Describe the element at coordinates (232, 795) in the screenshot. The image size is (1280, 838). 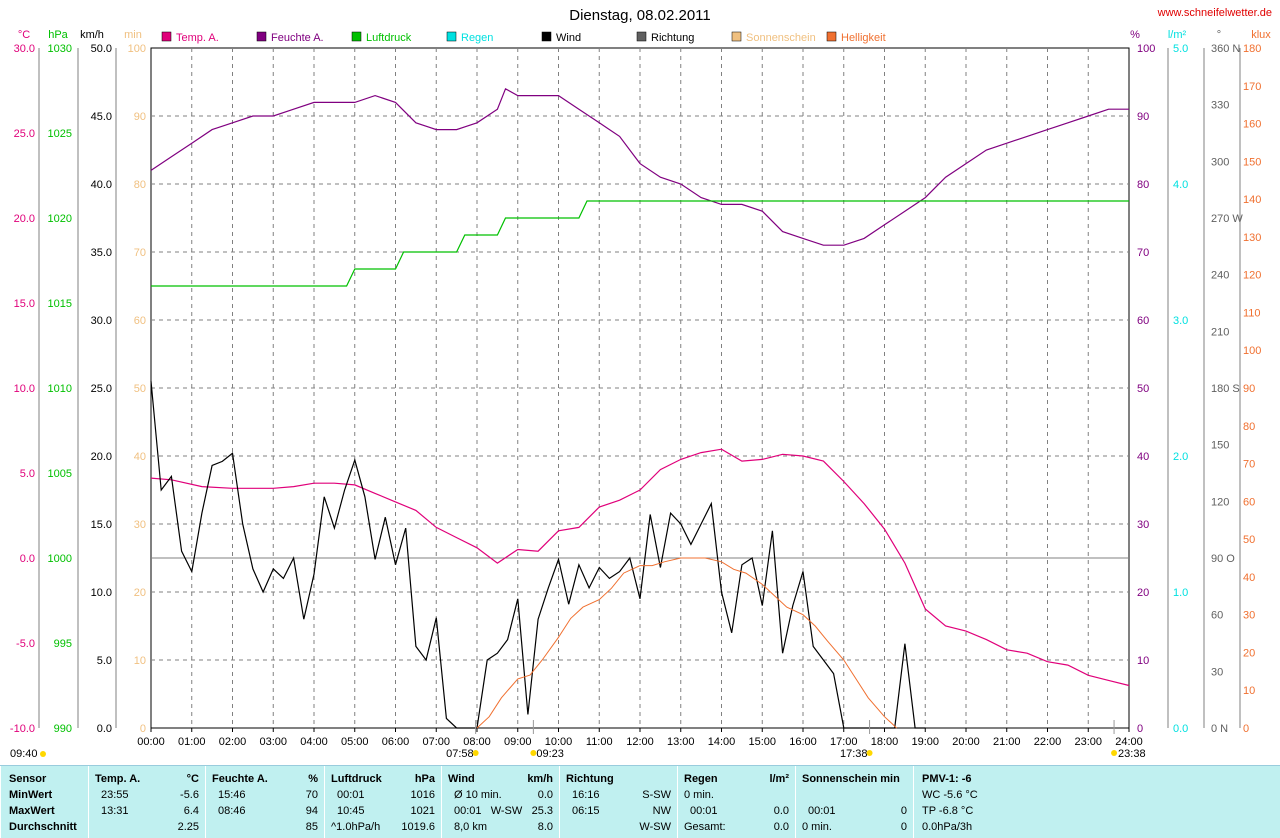
I see `stats-hum-min-time: 15:46` at that location.